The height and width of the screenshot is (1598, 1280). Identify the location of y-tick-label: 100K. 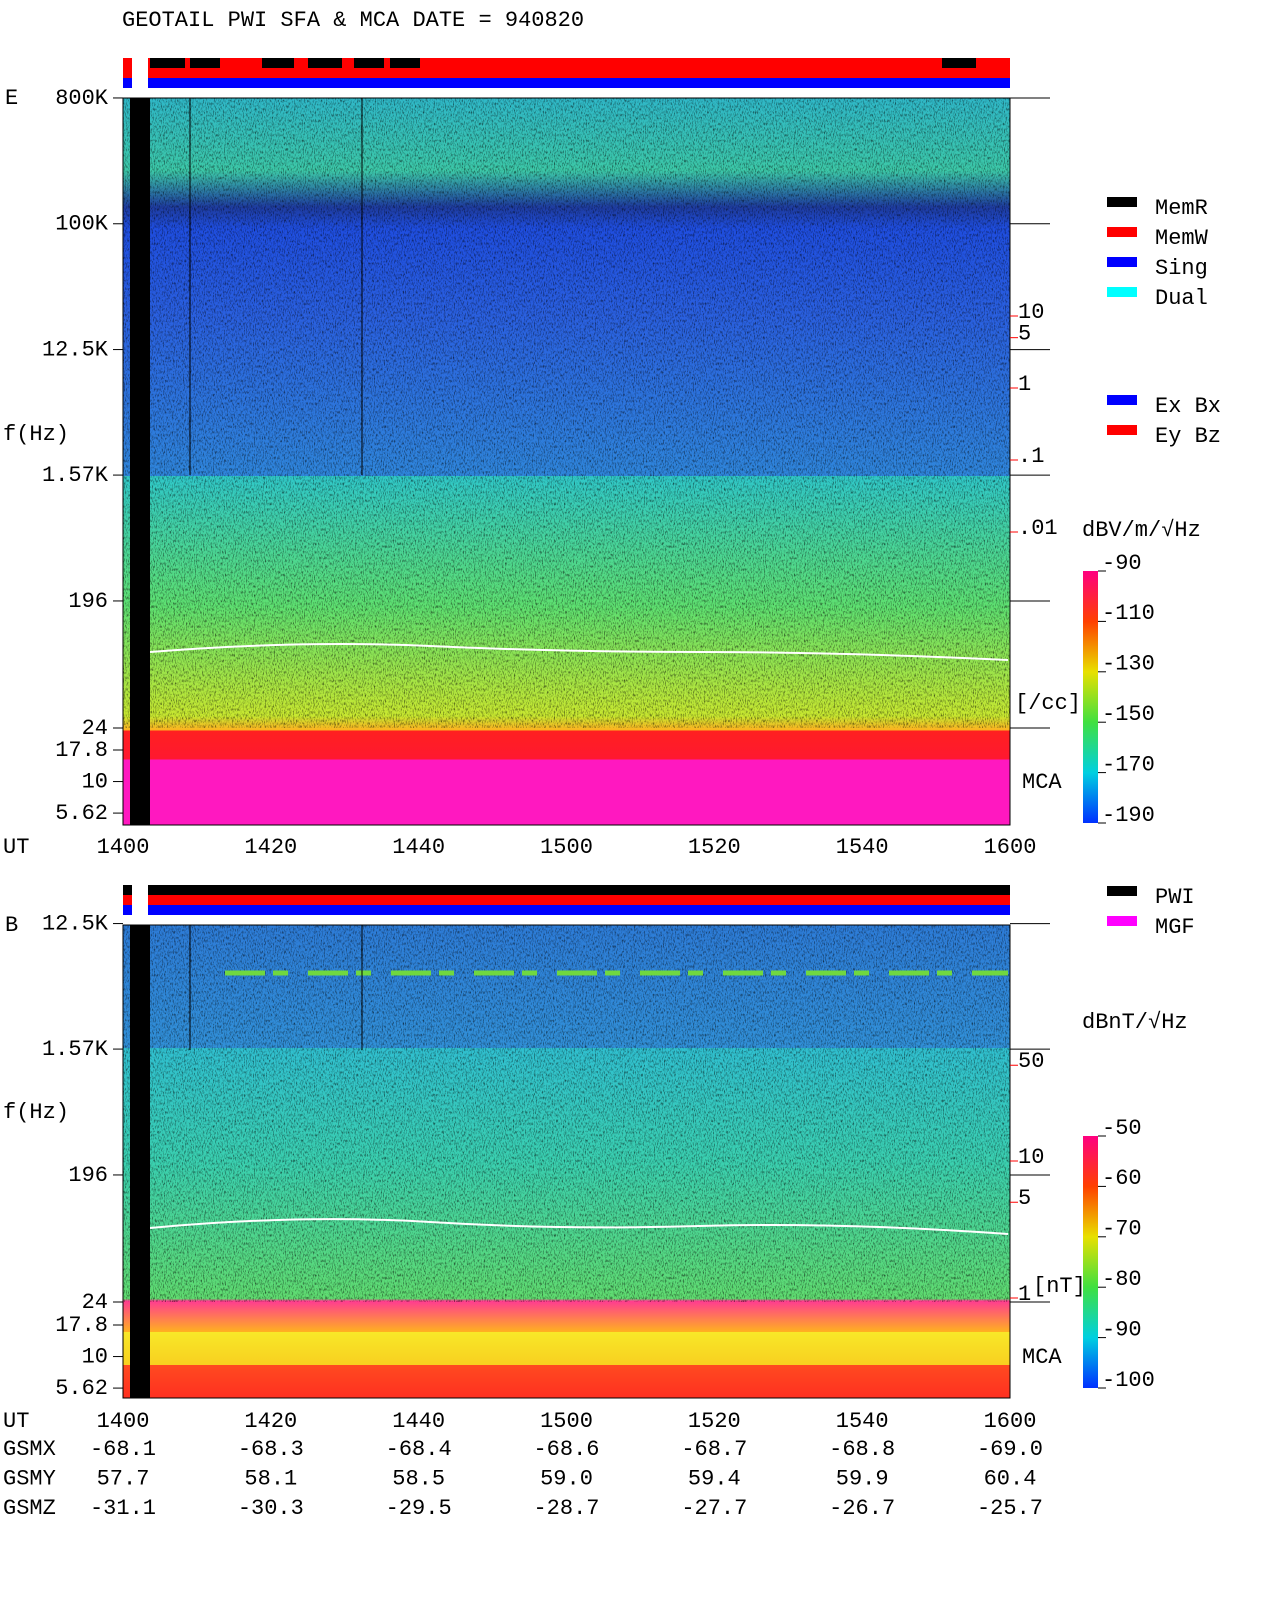
(82, 224).